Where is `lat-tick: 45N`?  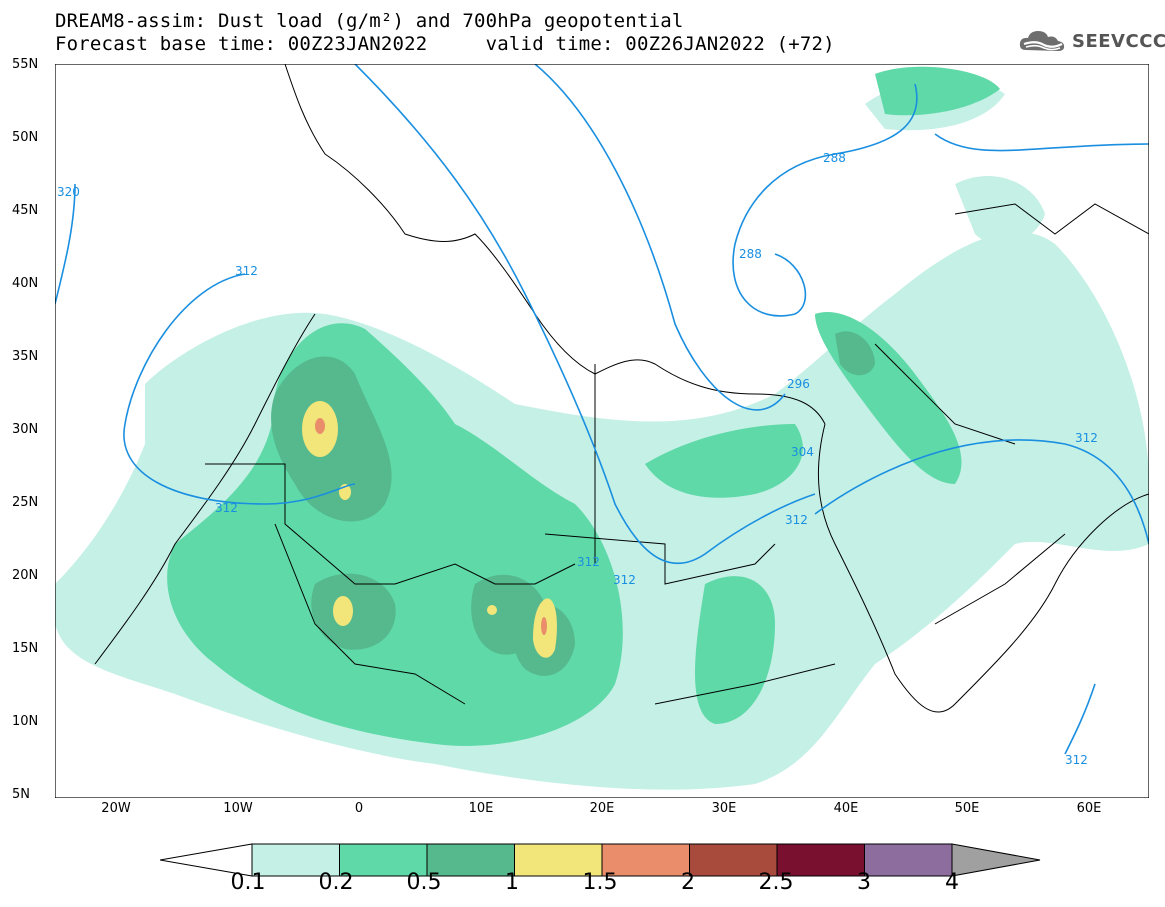
lat-tick: 45N is located at coordinates (25, 210).